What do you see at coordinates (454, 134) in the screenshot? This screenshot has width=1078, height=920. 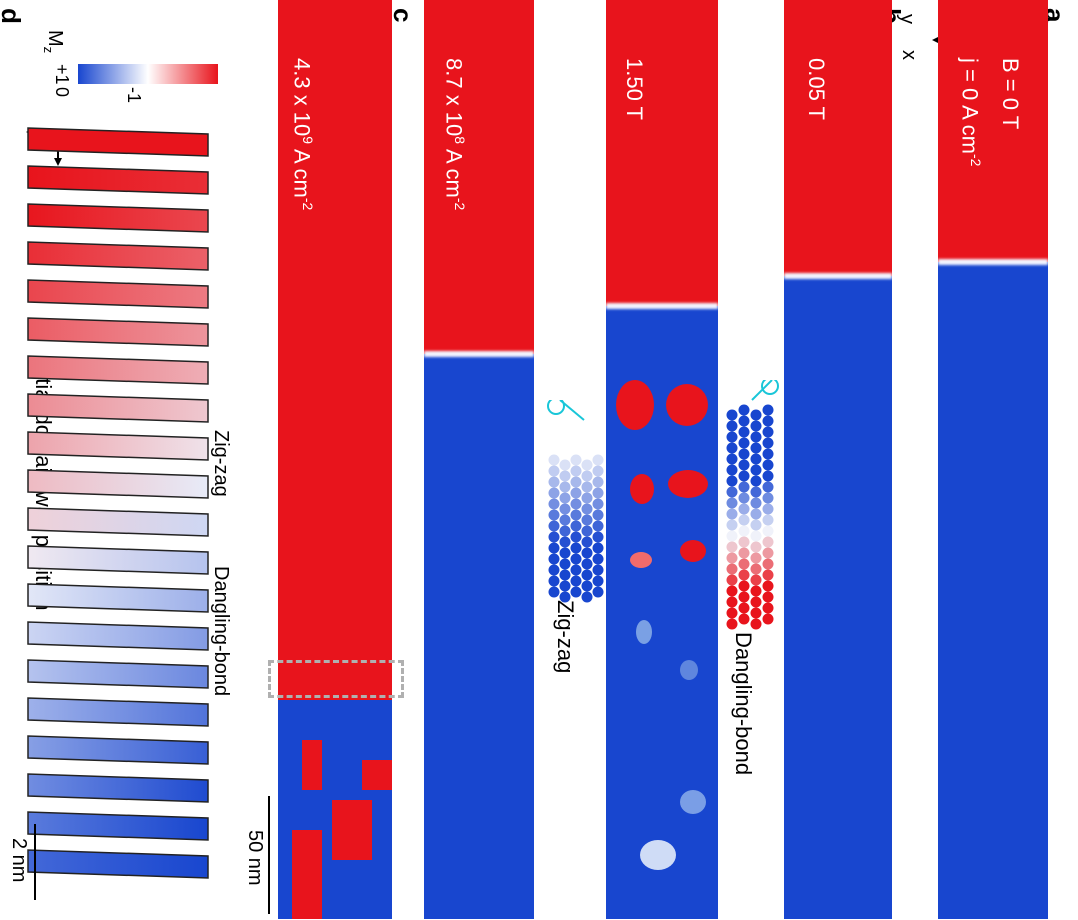 I see `strip-c-low-label: 8.7 x 108 A cm-2` at bounding box center [454, 134].